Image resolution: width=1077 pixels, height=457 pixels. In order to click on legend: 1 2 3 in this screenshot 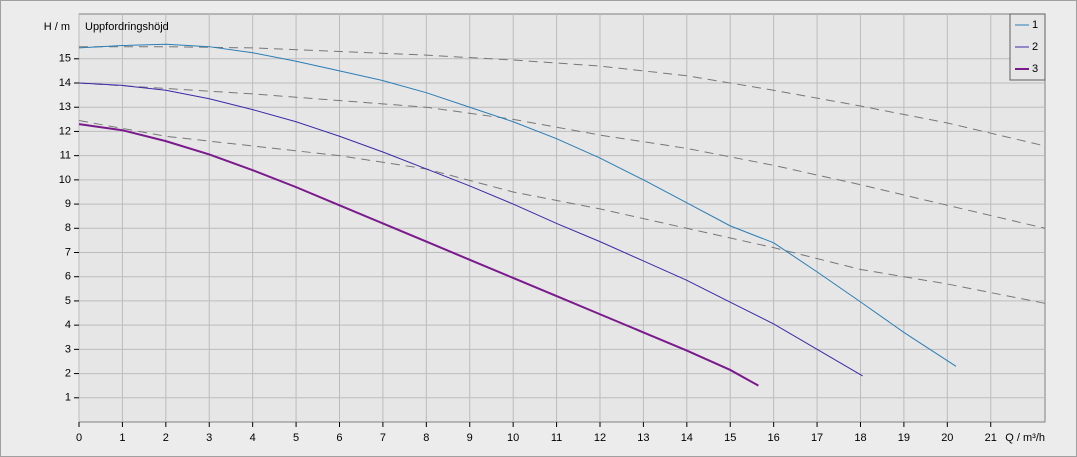, I will do `click(1027, 47)`.